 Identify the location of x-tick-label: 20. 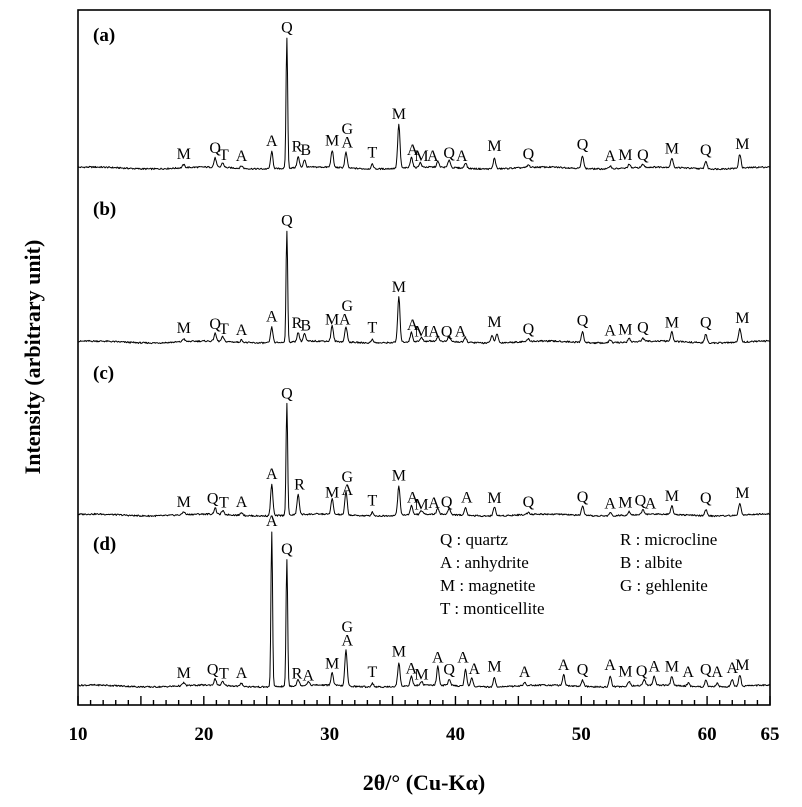
(203, 734).